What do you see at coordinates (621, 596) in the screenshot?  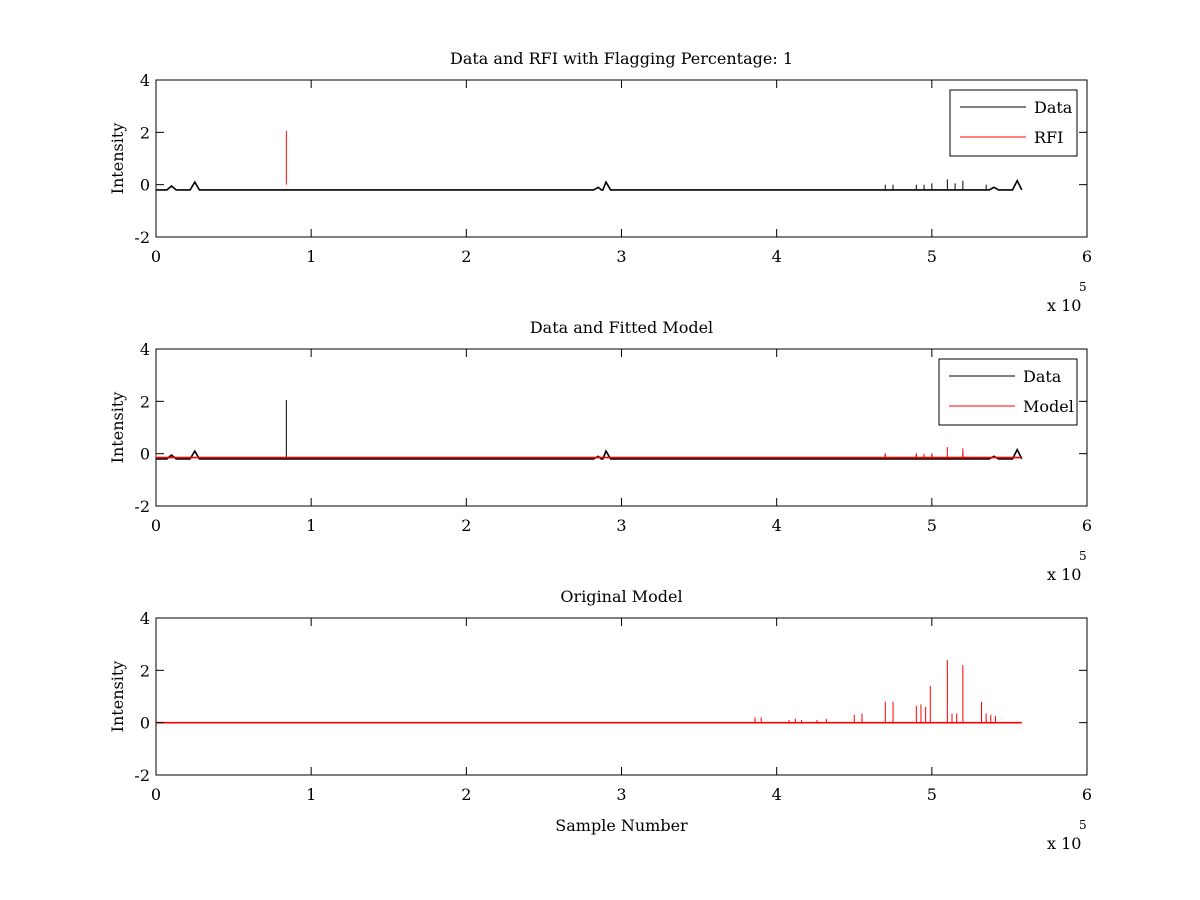 I see `chart-title: Original Model` at bounding box center [621, 596].